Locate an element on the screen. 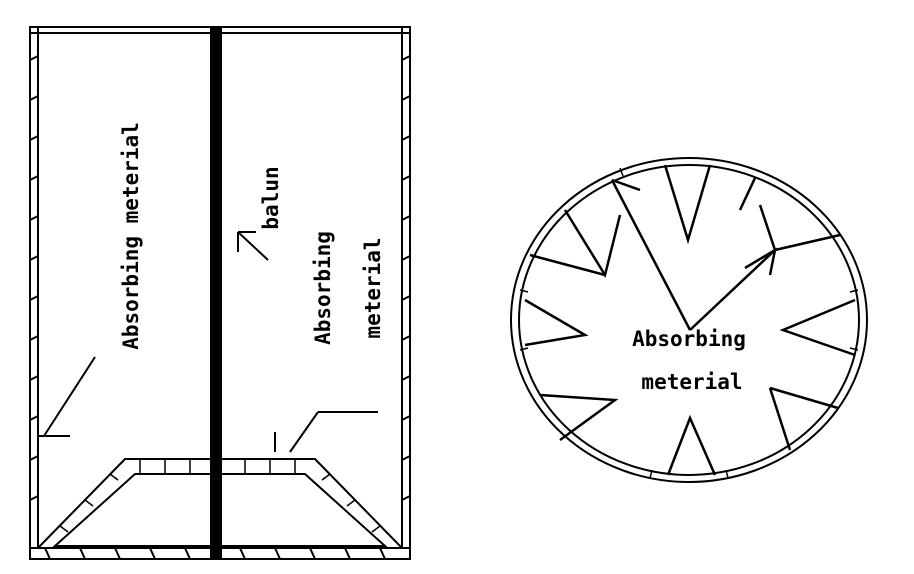 The width and height of the screenshot is (914, 574). absorber-side-hatch is located at coordinates (220, 503).